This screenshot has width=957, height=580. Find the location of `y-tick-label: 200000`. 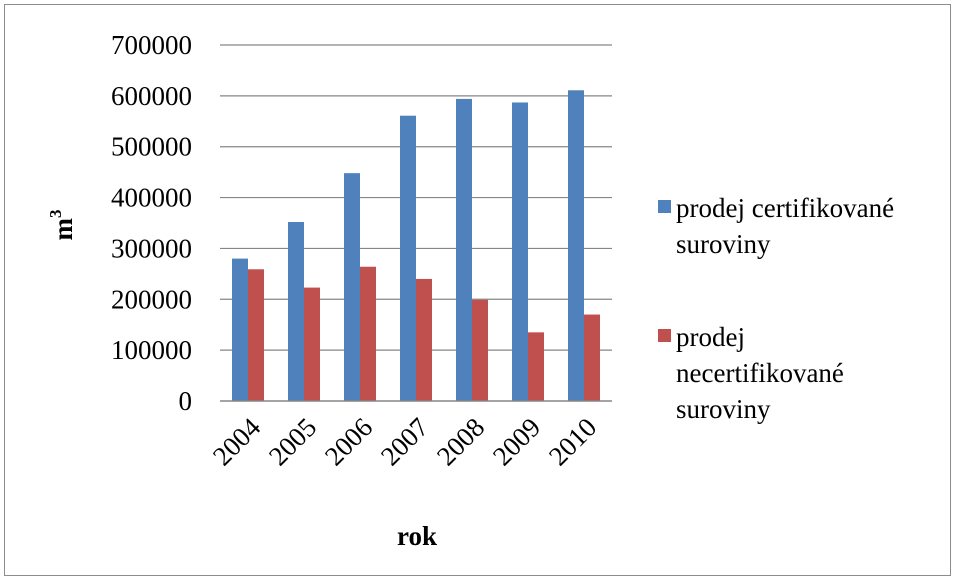

y-tick-label: 200000 is located at coordinates (151, 299).